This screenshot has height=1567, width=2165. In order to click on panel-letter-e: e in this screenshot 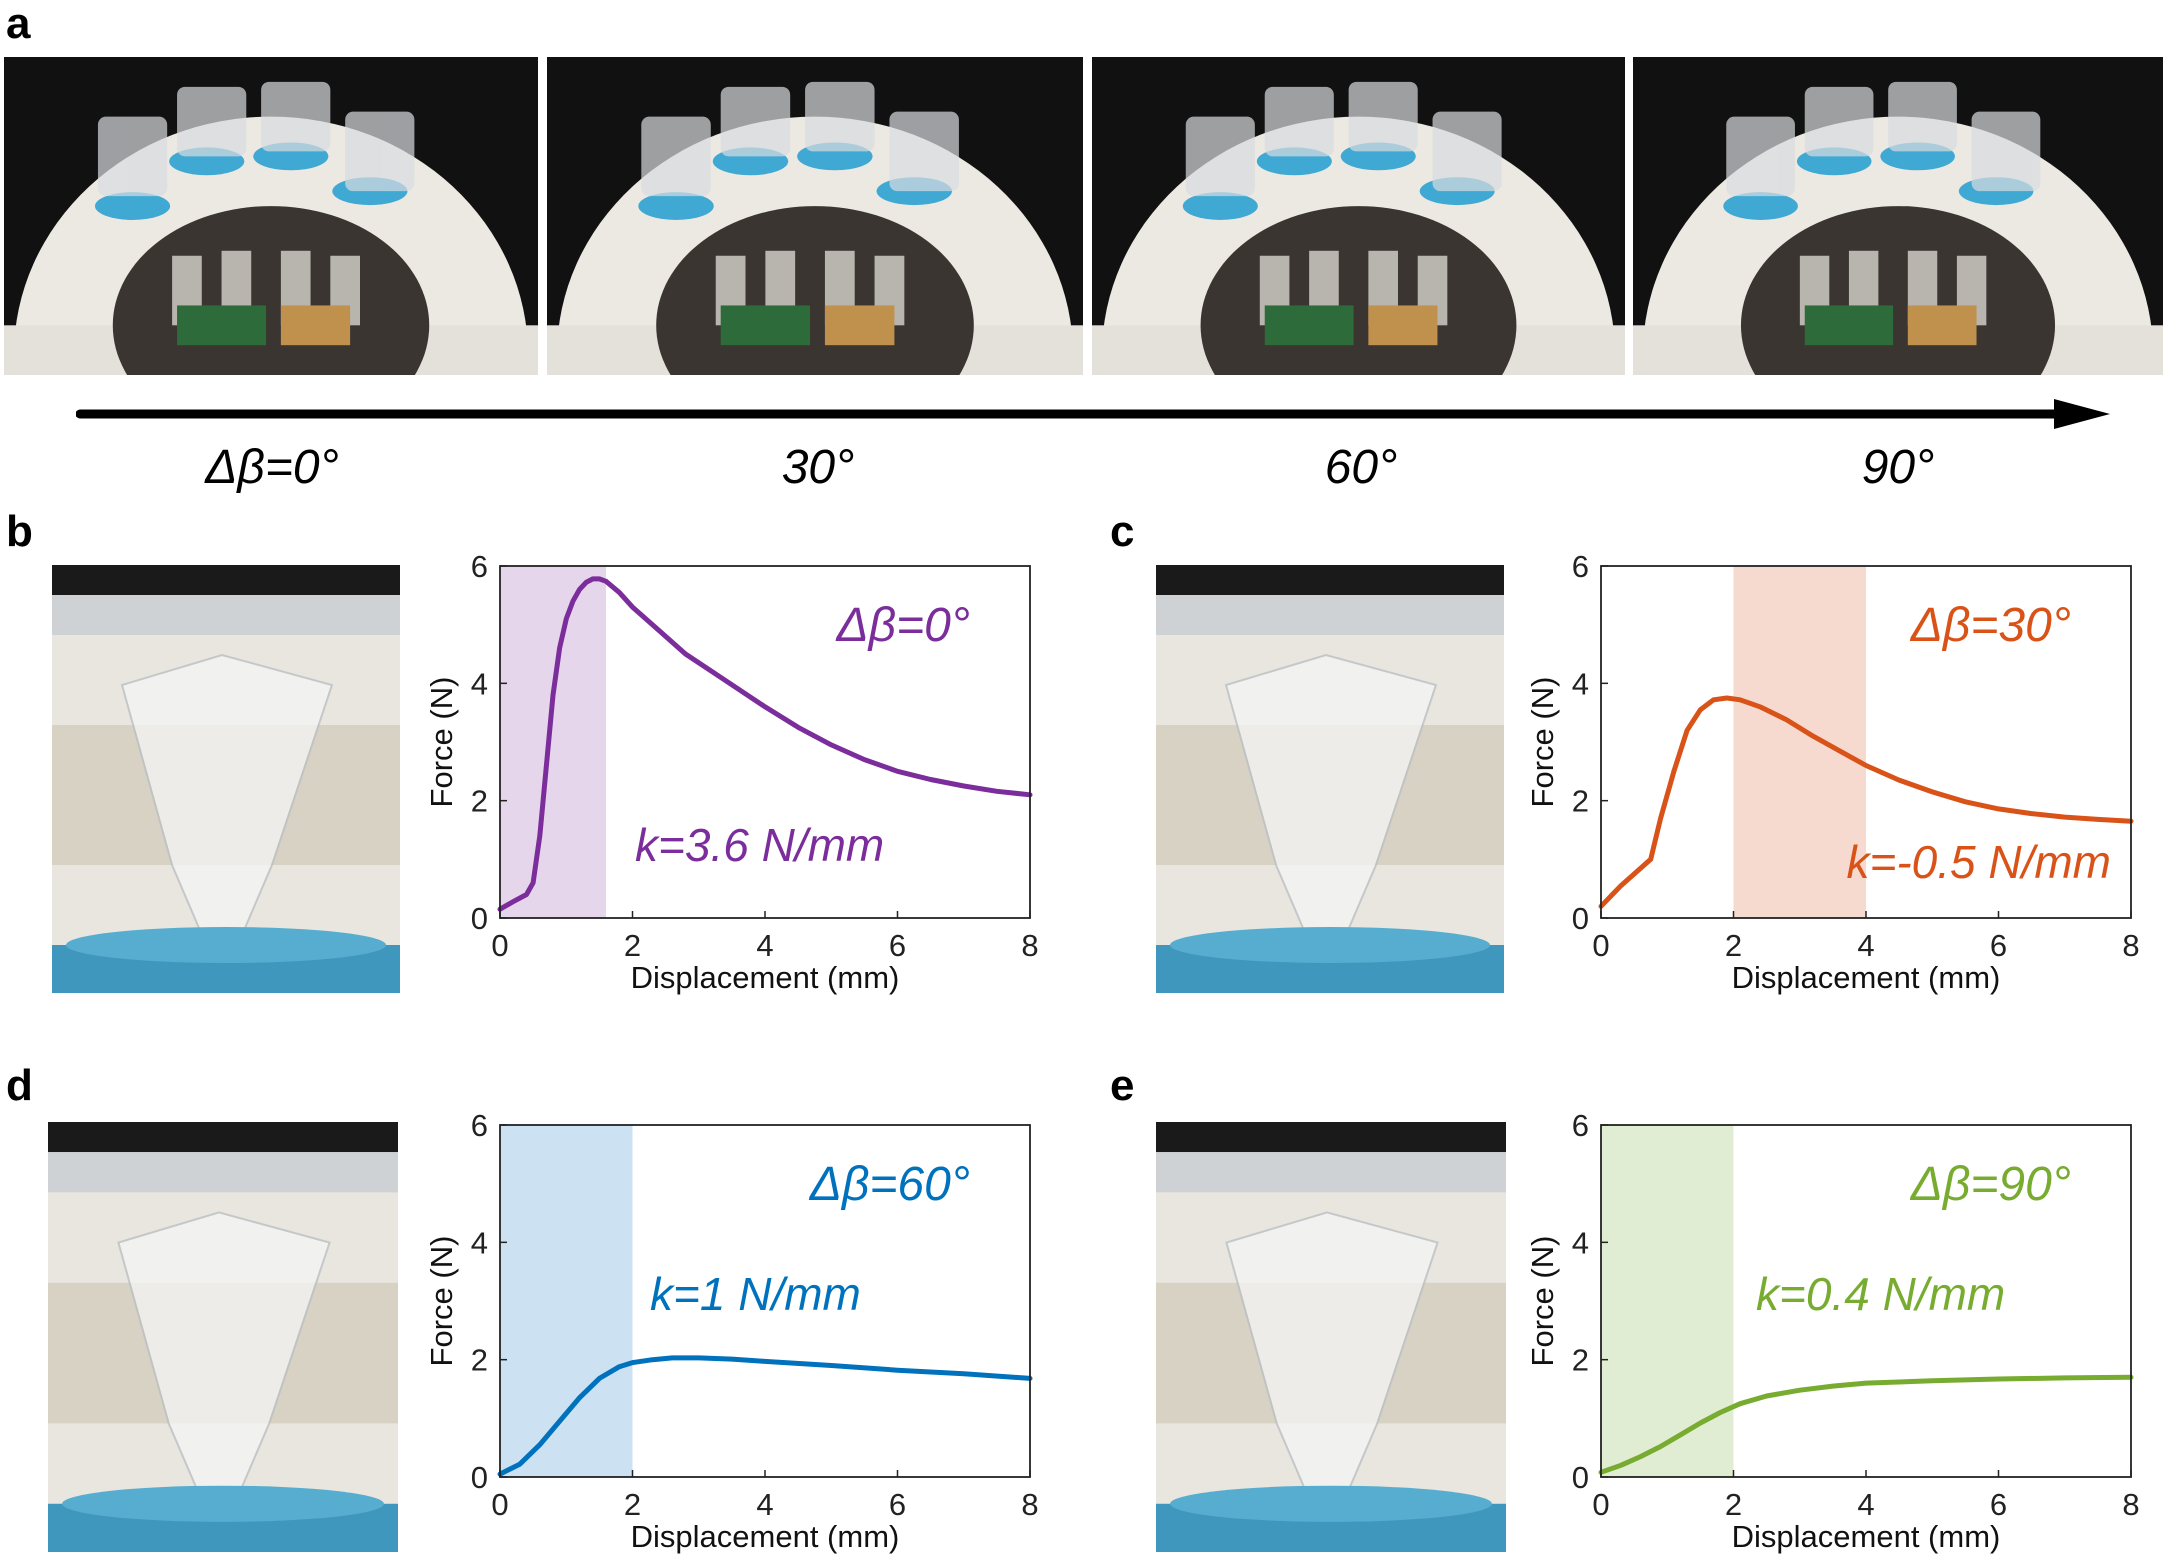, I will do `click(1122, 1085)`.